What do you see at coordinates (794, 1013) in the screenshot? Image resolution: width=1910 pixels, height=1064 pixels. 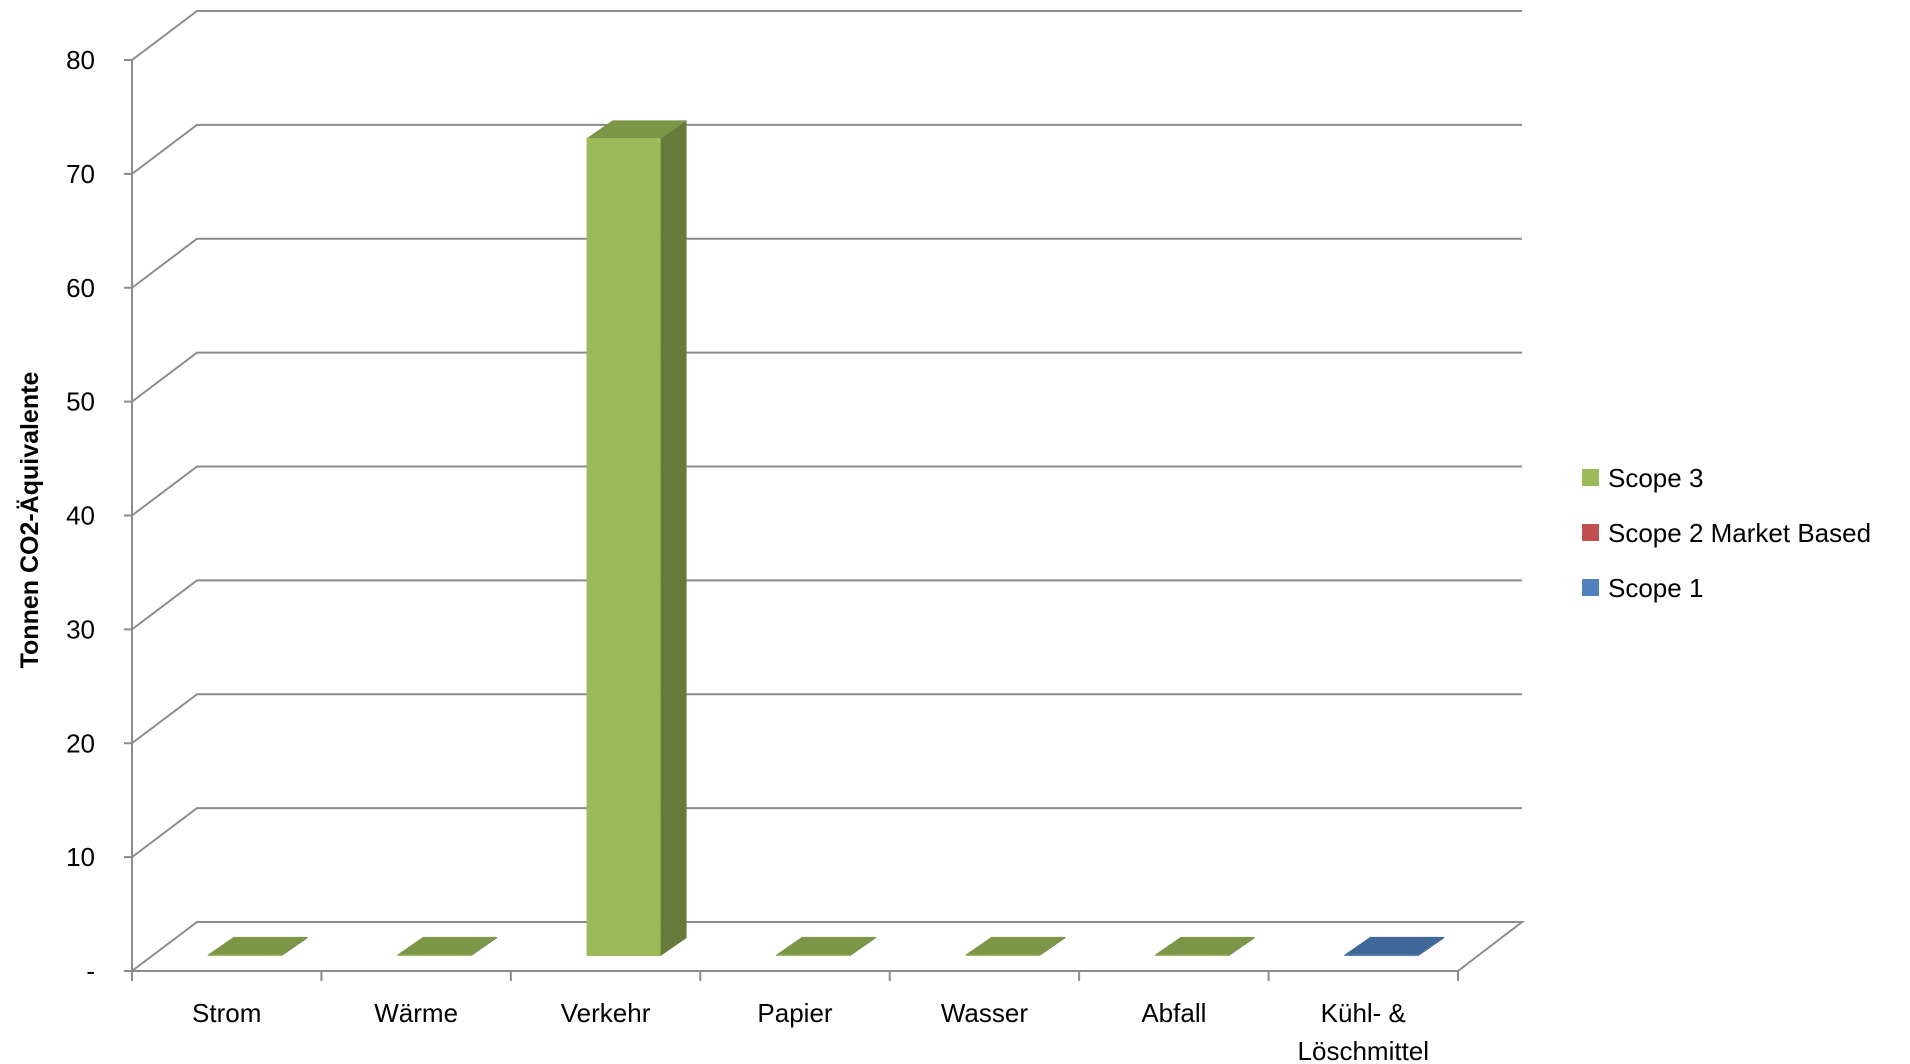 I see `x-tick-label: Papier` at bounding box center [794, 1013].